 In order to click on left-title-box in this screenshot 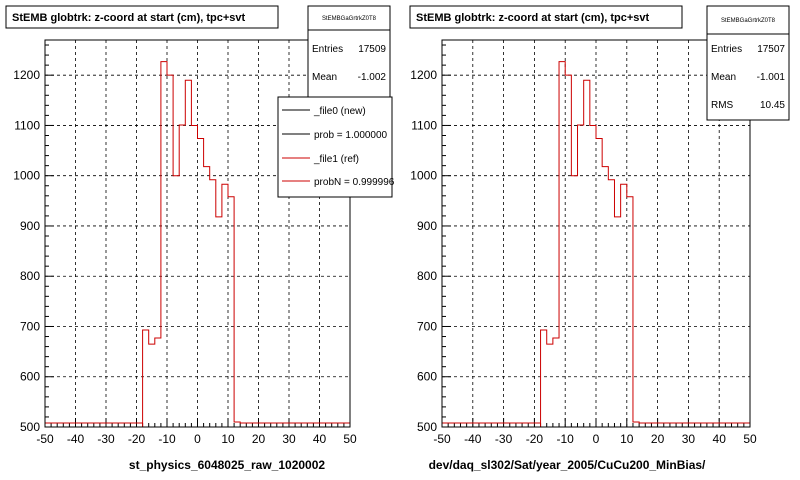, I will do `click(142, 17)`.